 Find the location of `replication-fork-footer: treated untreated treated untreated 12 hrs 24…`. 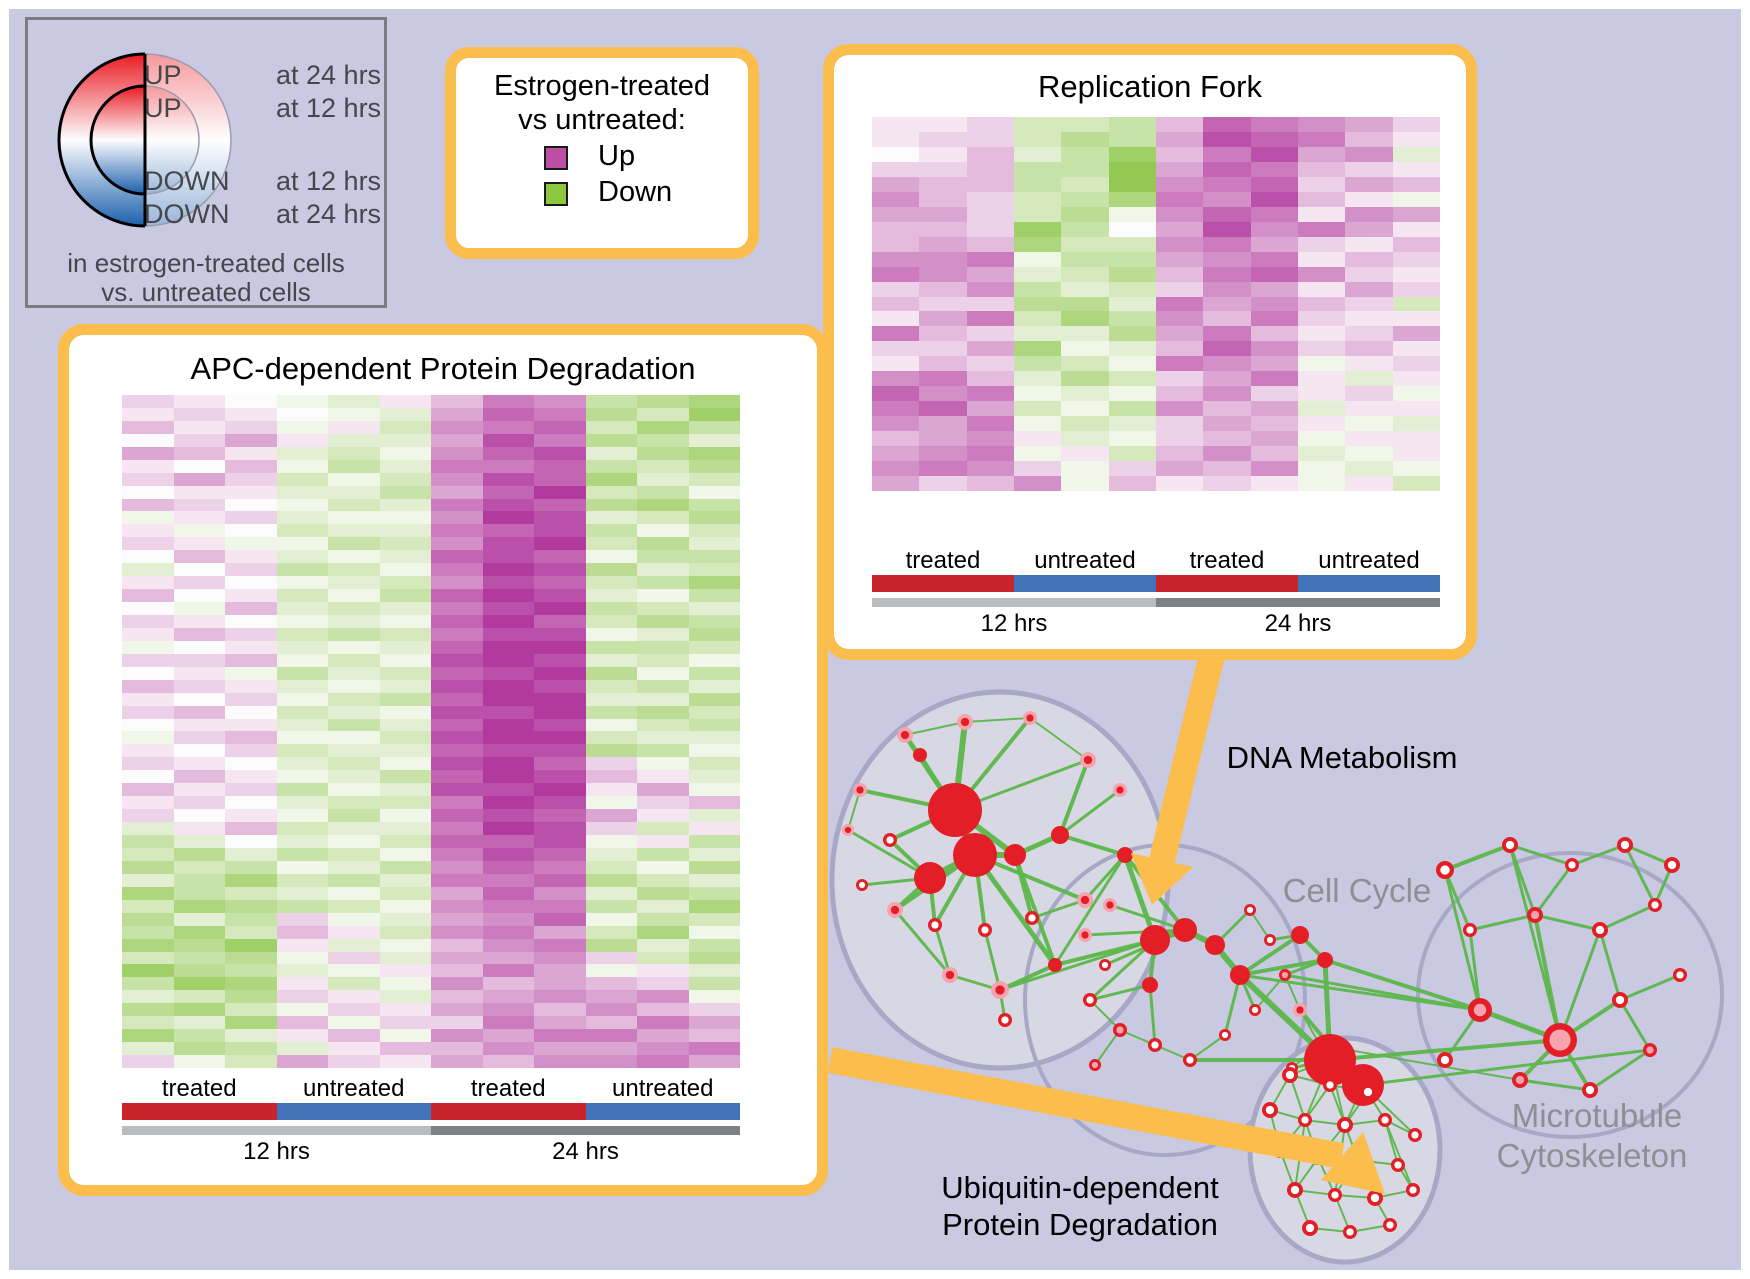

replication-fork-footer: treated untreated treated untreated 12 hrs 24… is located at coordinates (1156, 594).